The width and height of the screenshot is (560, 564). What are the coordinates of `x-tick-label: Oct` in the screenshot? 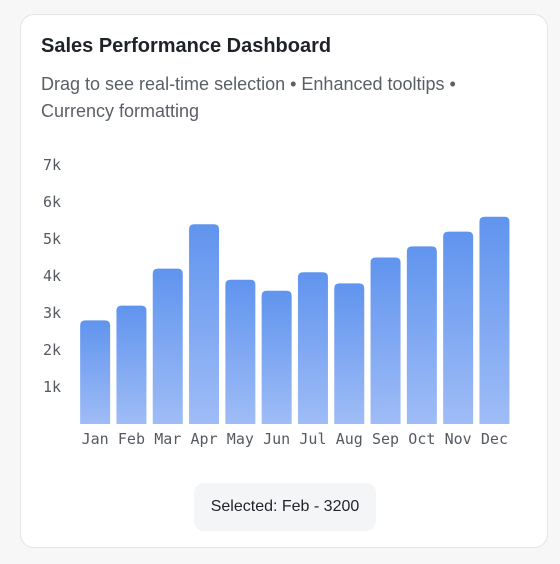 It's located at (421, 439).